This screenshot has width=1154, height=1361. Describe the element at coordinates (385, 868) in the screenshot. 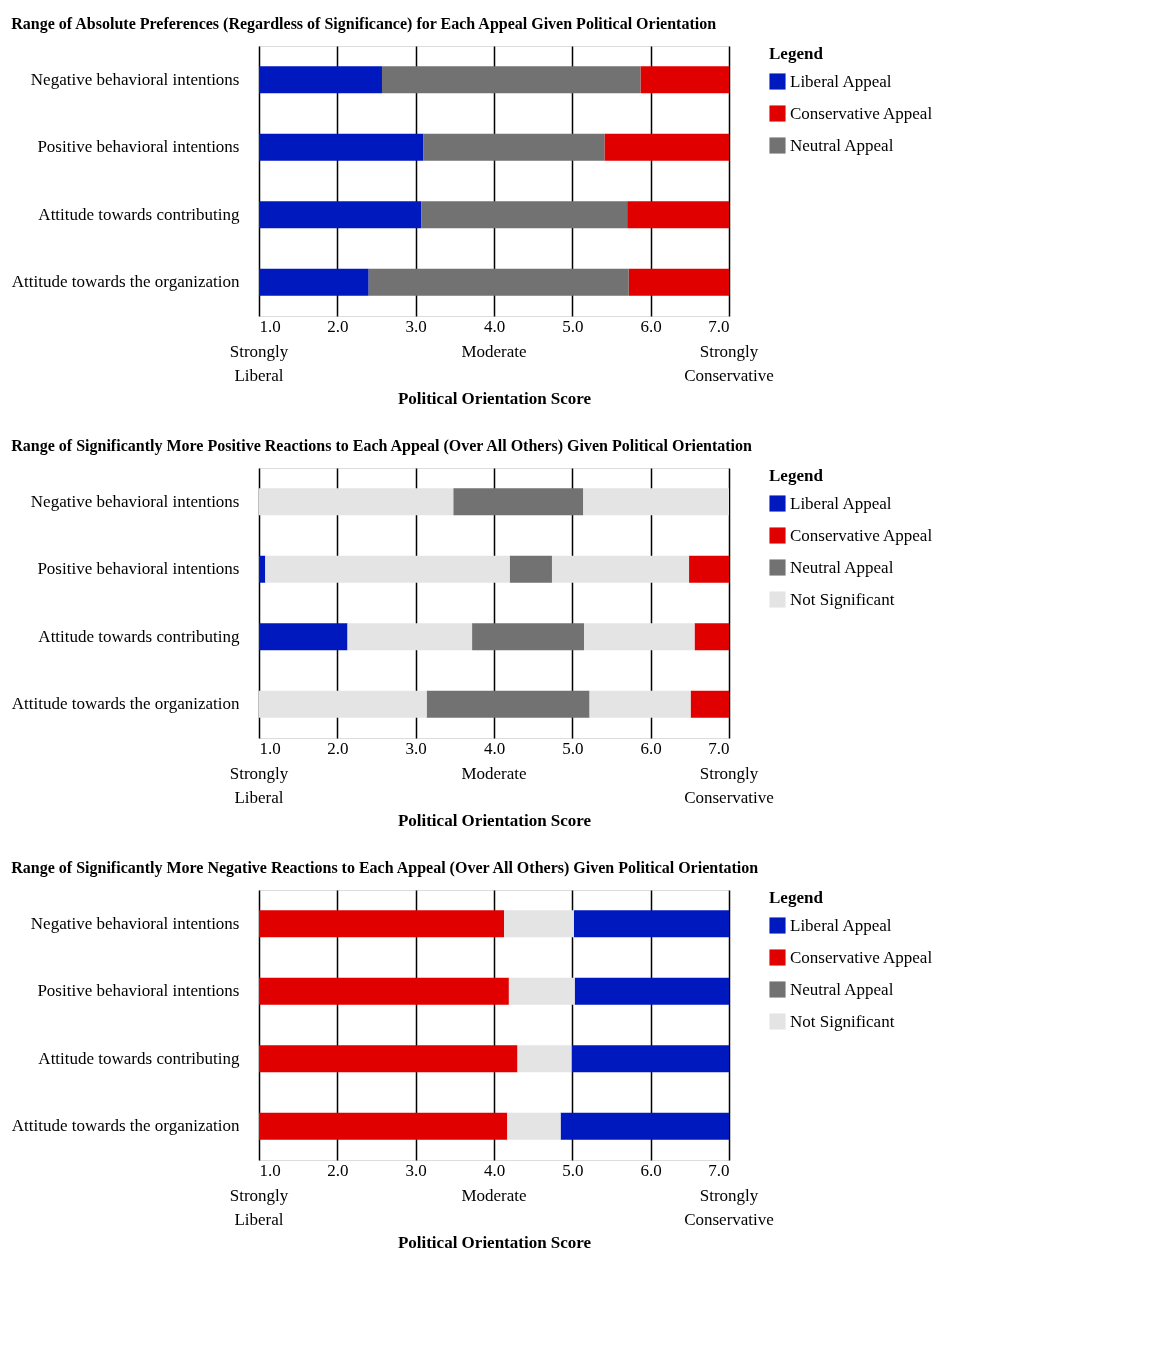

I see `chart-title: Range of Significantly More Negative Reactions to Each Appeal (Over All Others) Given Political Orientation` at that location.